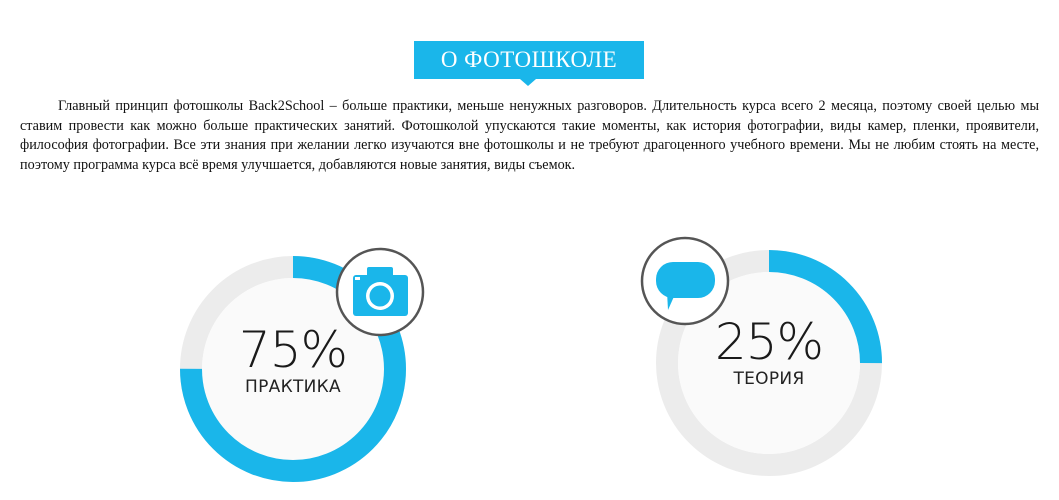  Describe the element at coordinates (380, 292) in the screenshot. I see `camera-icon` at that location.